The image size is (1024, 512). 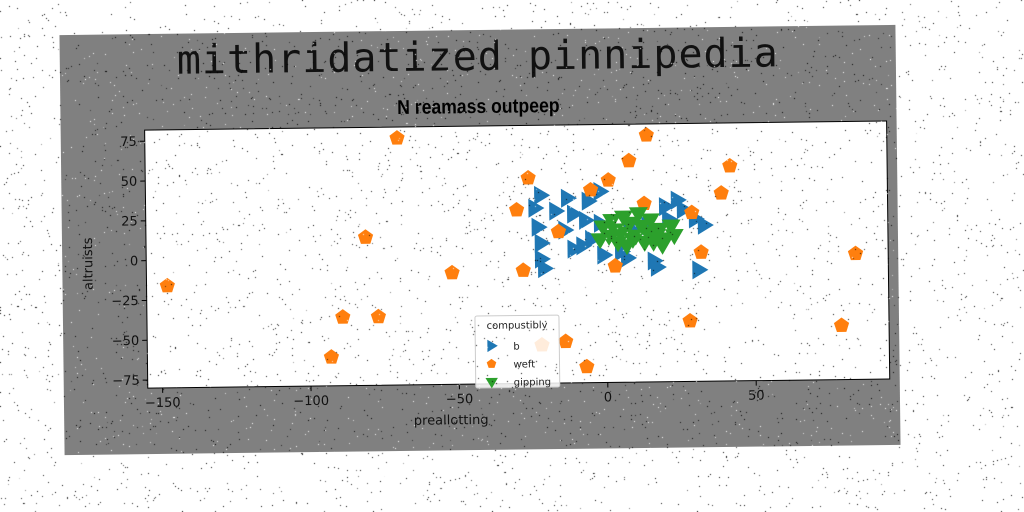 I want to click on y-axis-label: altruists, so click(x=89, y=263).